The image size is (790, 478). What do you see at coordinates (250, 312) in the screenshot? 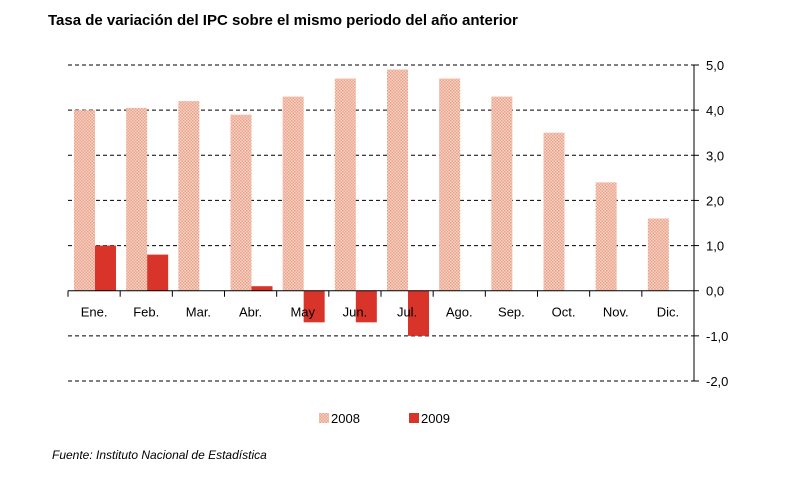
I see `x-tick-label: Abr.` at bounding box center [250, 312].